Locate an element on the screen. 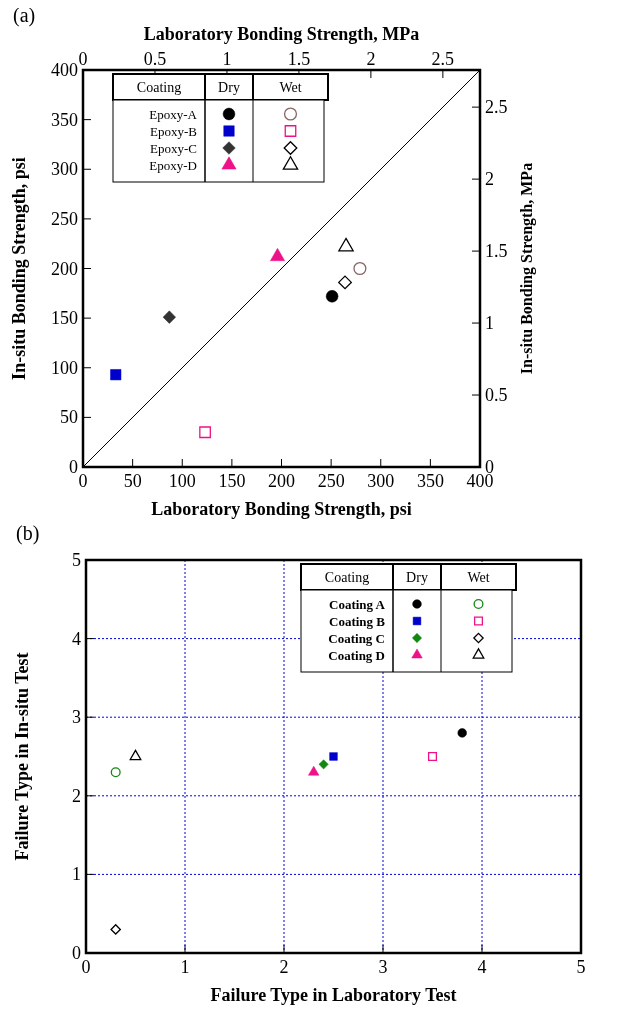  y2-tick-label: 1 is located at coordinates (489, 323).